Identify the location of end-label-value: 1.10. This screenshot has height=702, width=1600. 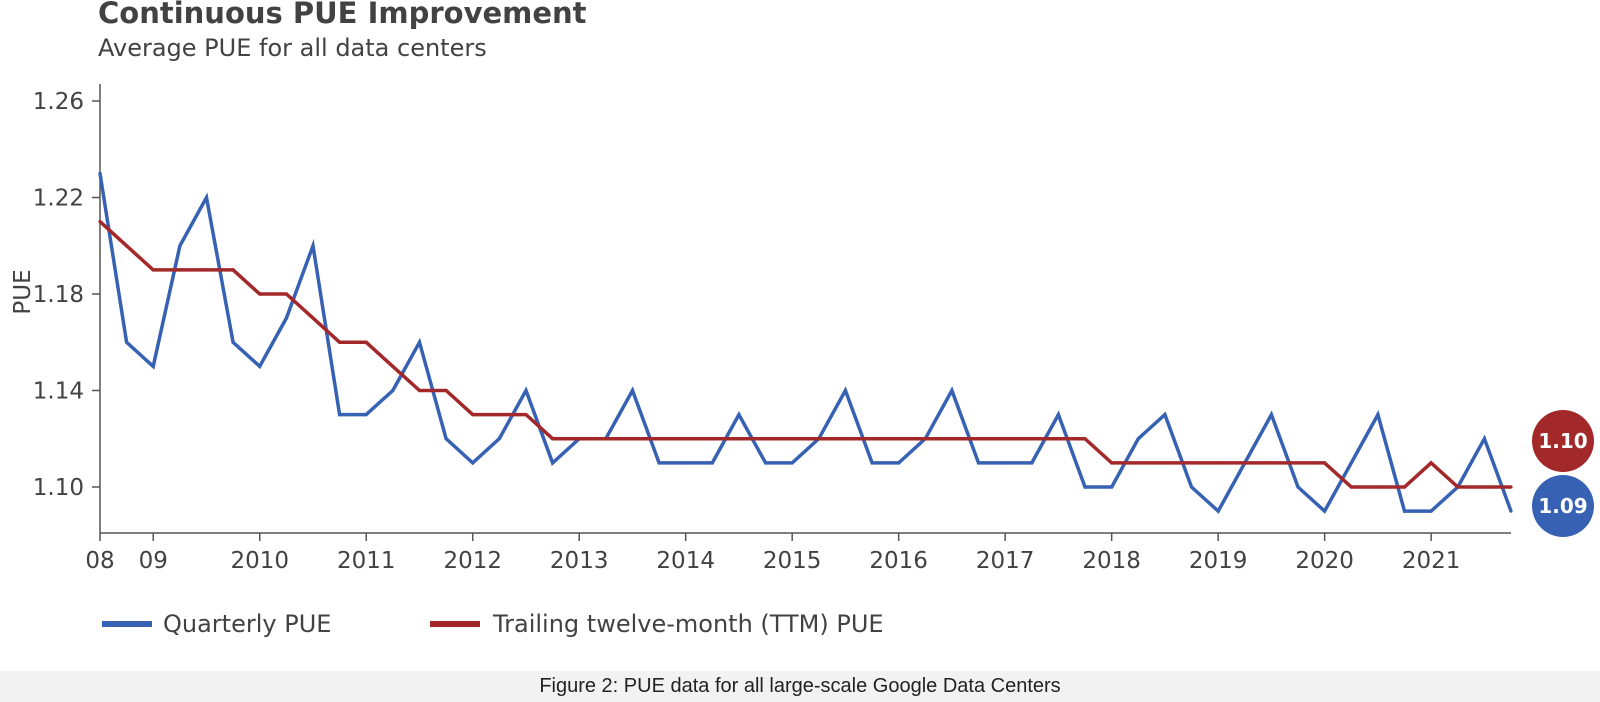
(1562, 441).